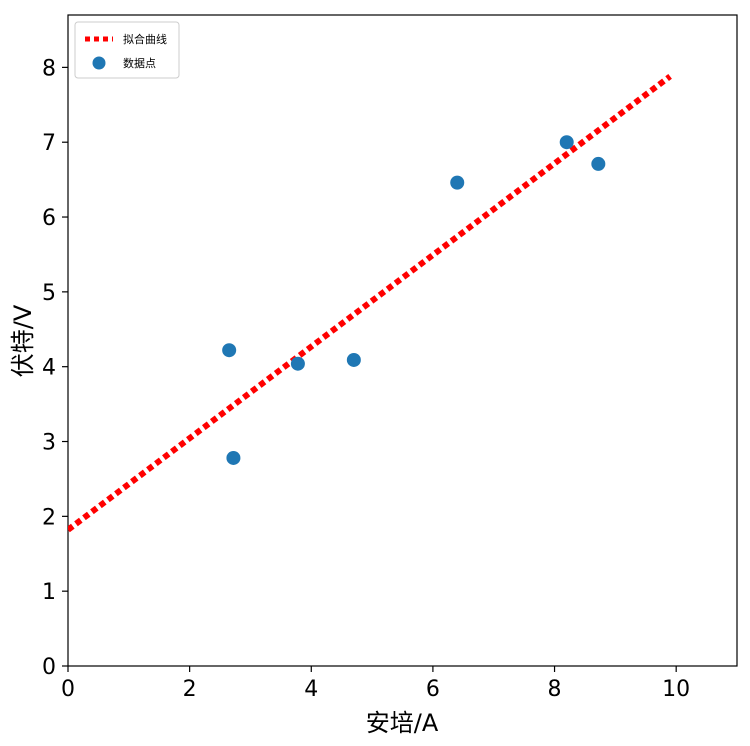 Image resolution: width=750 pixels, height=746 pixels. Describe the element at coordinates (49, 293) in the screenshot. I see `y-tick-label: 5` at that location.